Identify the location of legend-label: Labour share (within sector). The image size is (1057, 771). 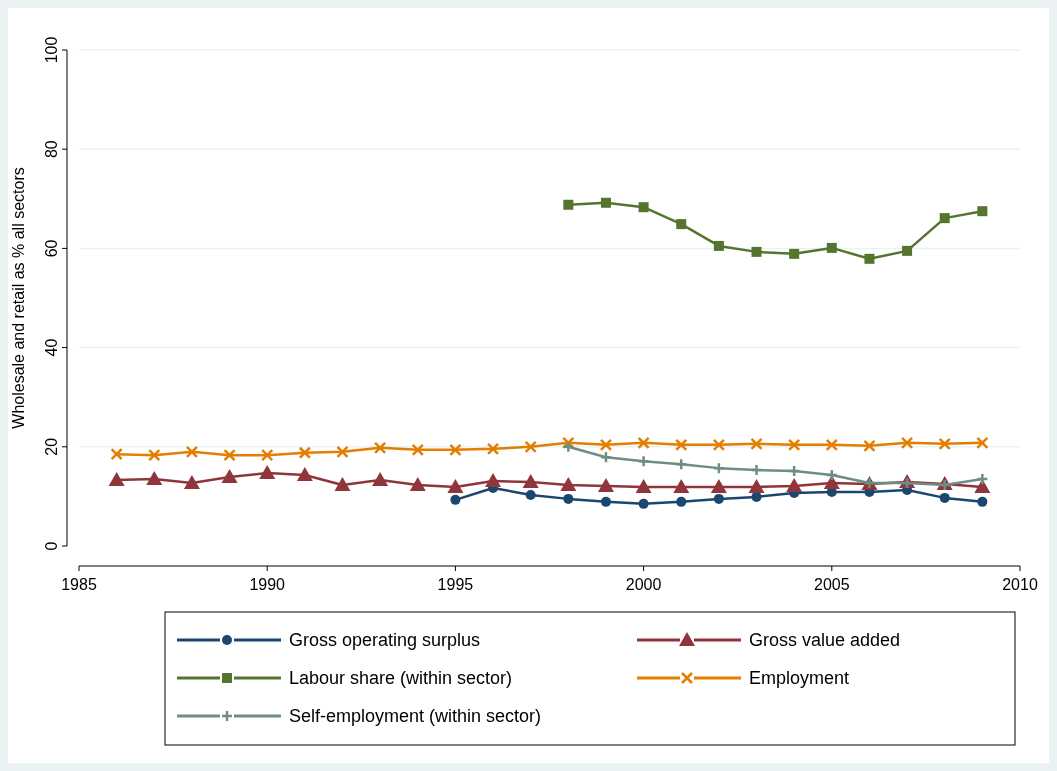
(401, 678).